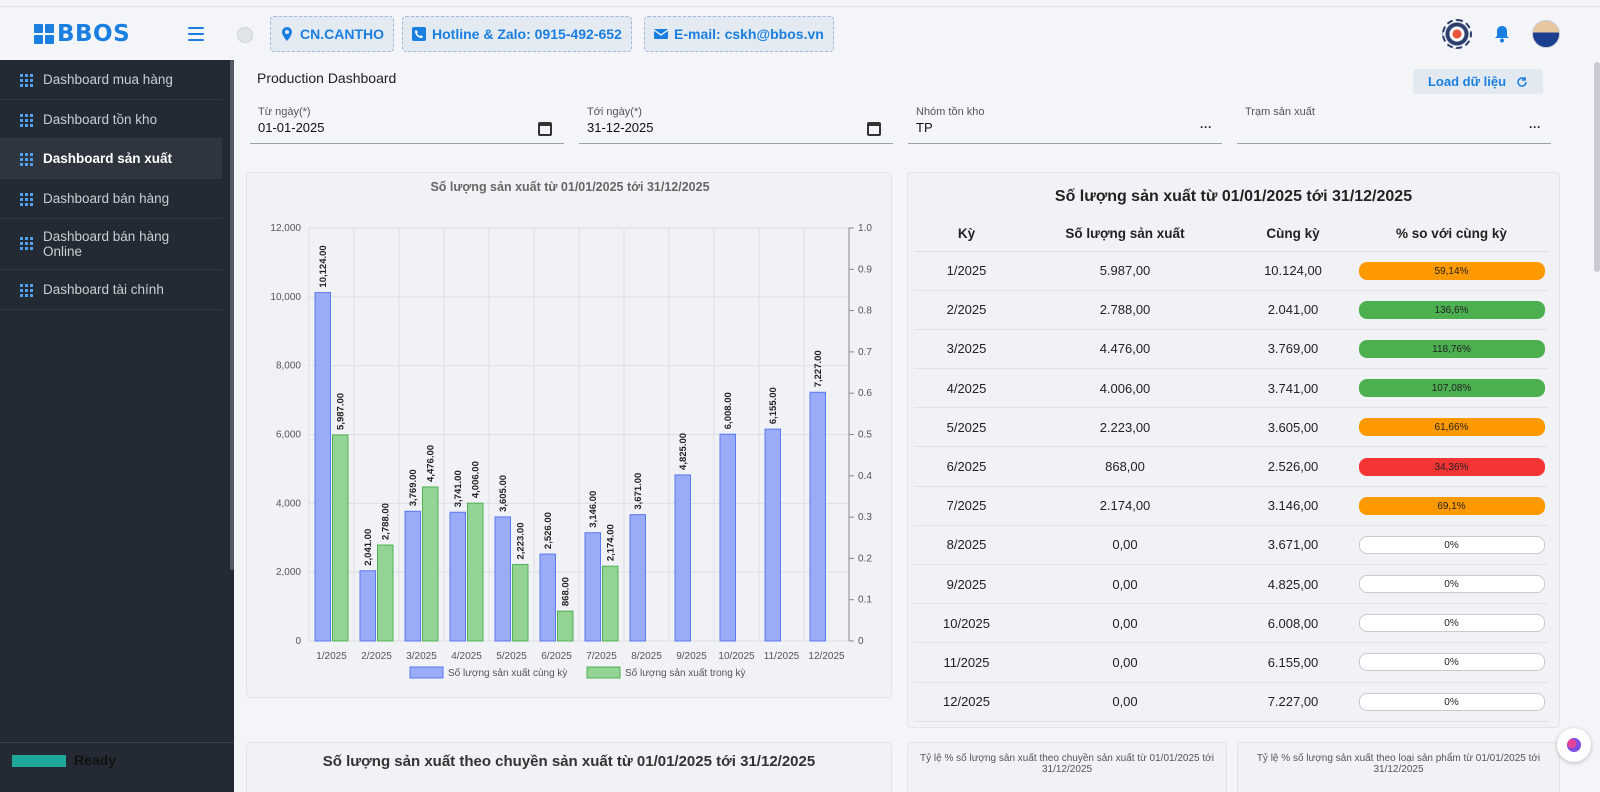  I want to click on percent-badge: 34,36%, so click(1451, 466).